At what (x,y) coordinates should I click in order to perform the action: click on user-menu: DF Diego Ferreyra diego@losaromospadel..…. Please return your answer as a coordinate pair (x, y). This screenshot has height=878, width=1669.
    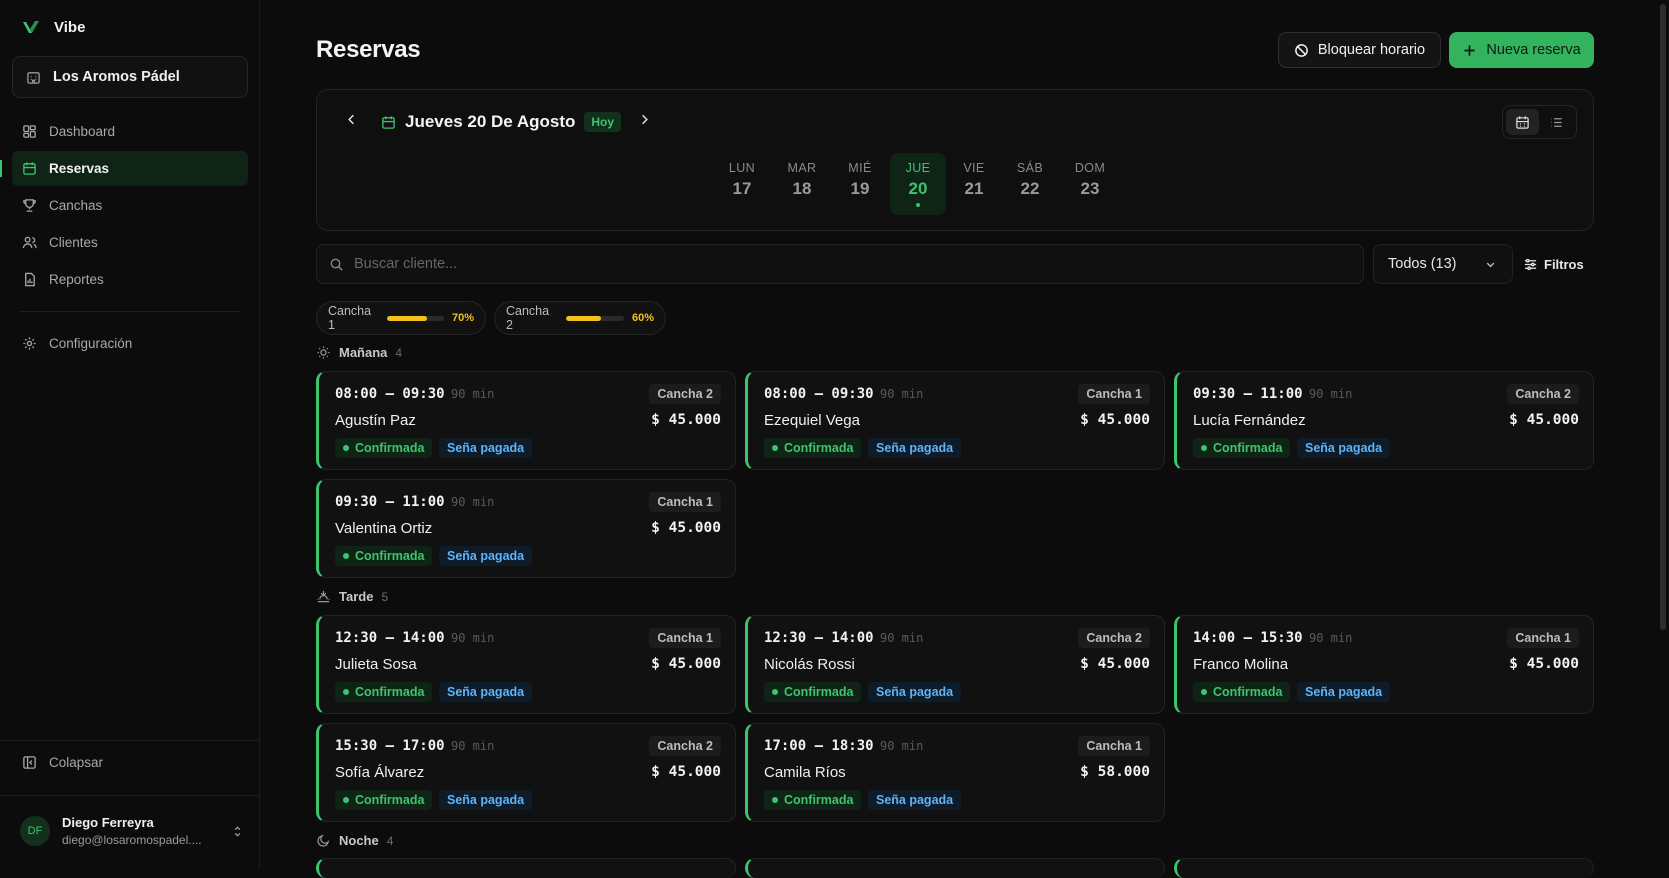
    Looking at the image, I should click on (132, 831).